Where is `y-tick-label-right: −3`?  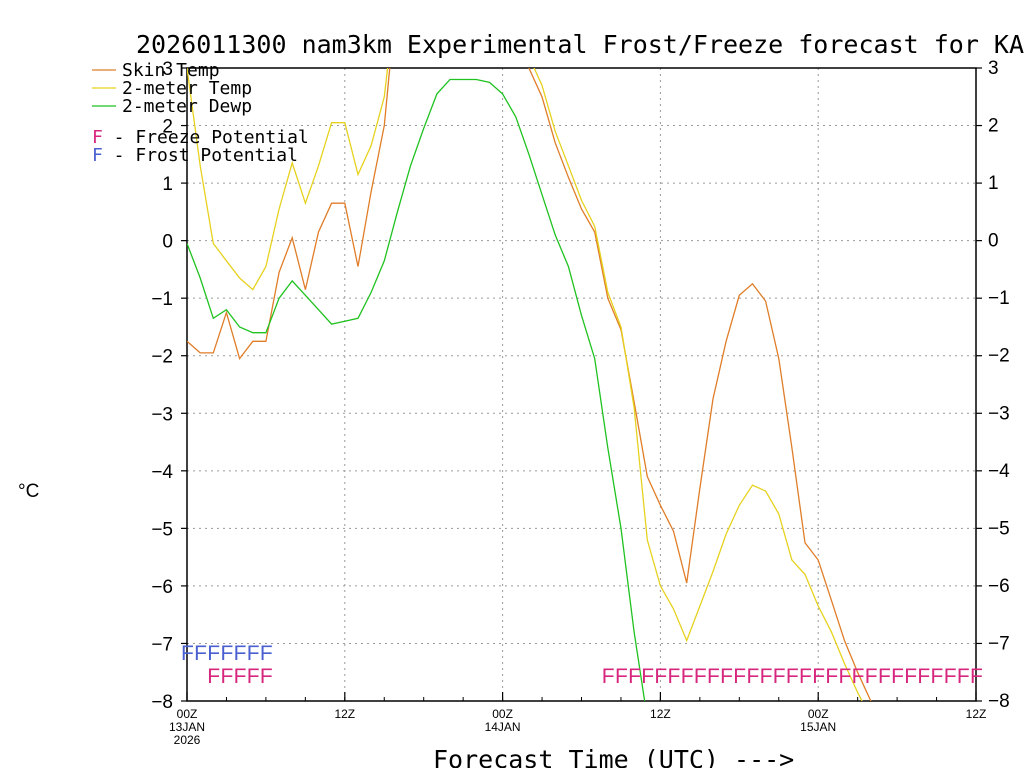
y-tick-label-right: −3 is located at coordinates (999, 413).